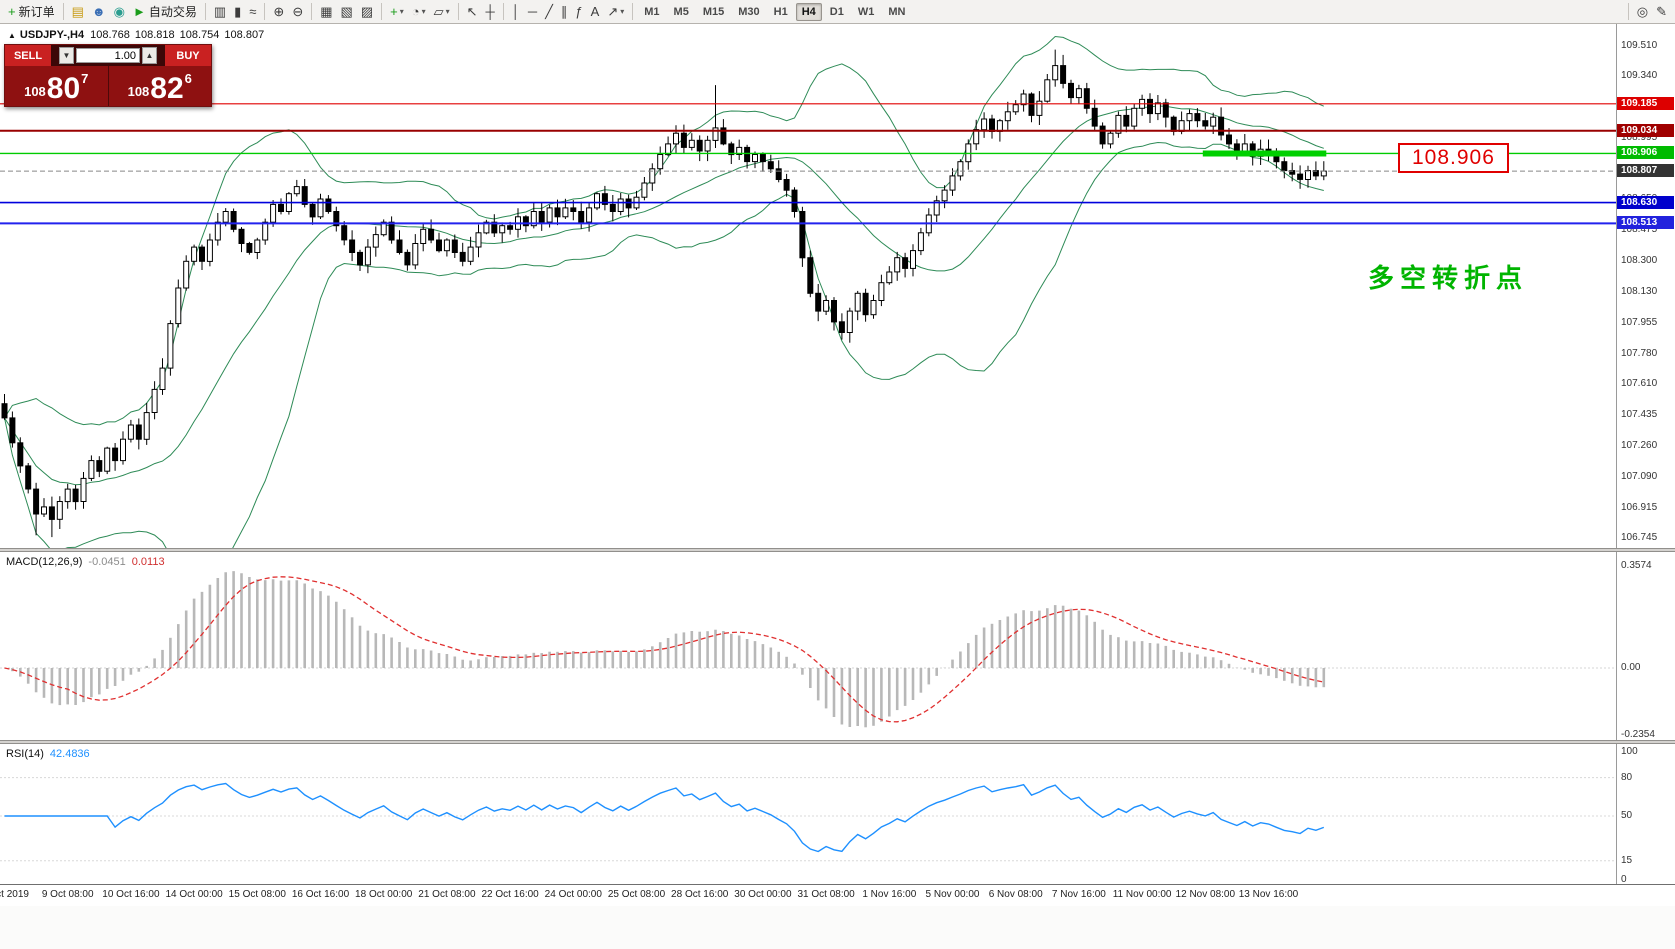 The height and width of the screenshot is (949, 1675). I want to click on timeframe-mn-button: MN, so click(897, 11).